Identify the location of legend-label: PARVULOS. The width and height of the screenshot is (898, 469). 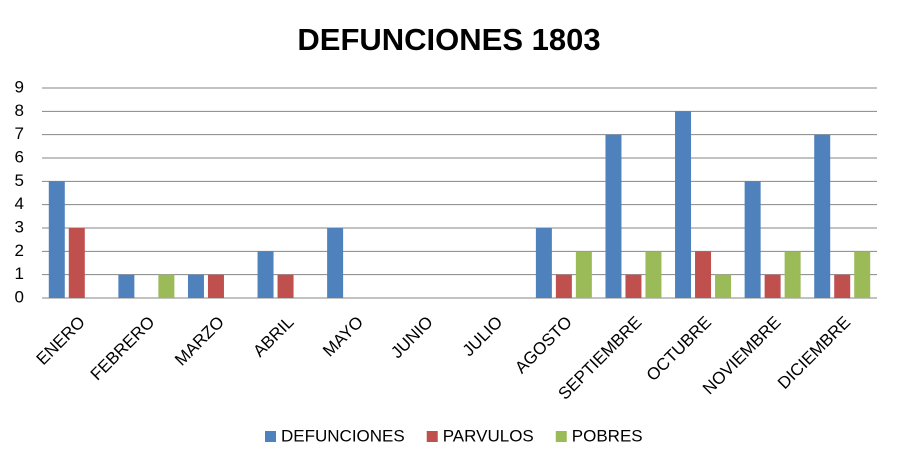
(488, 435).